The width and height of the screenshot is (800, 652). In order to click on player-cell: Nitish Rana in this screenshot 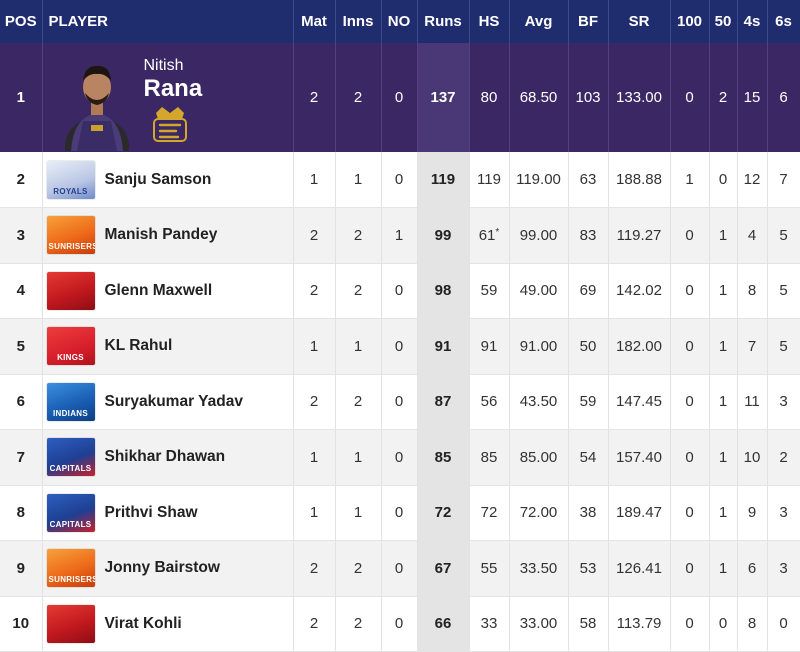, I will do `click(168, 97)`.